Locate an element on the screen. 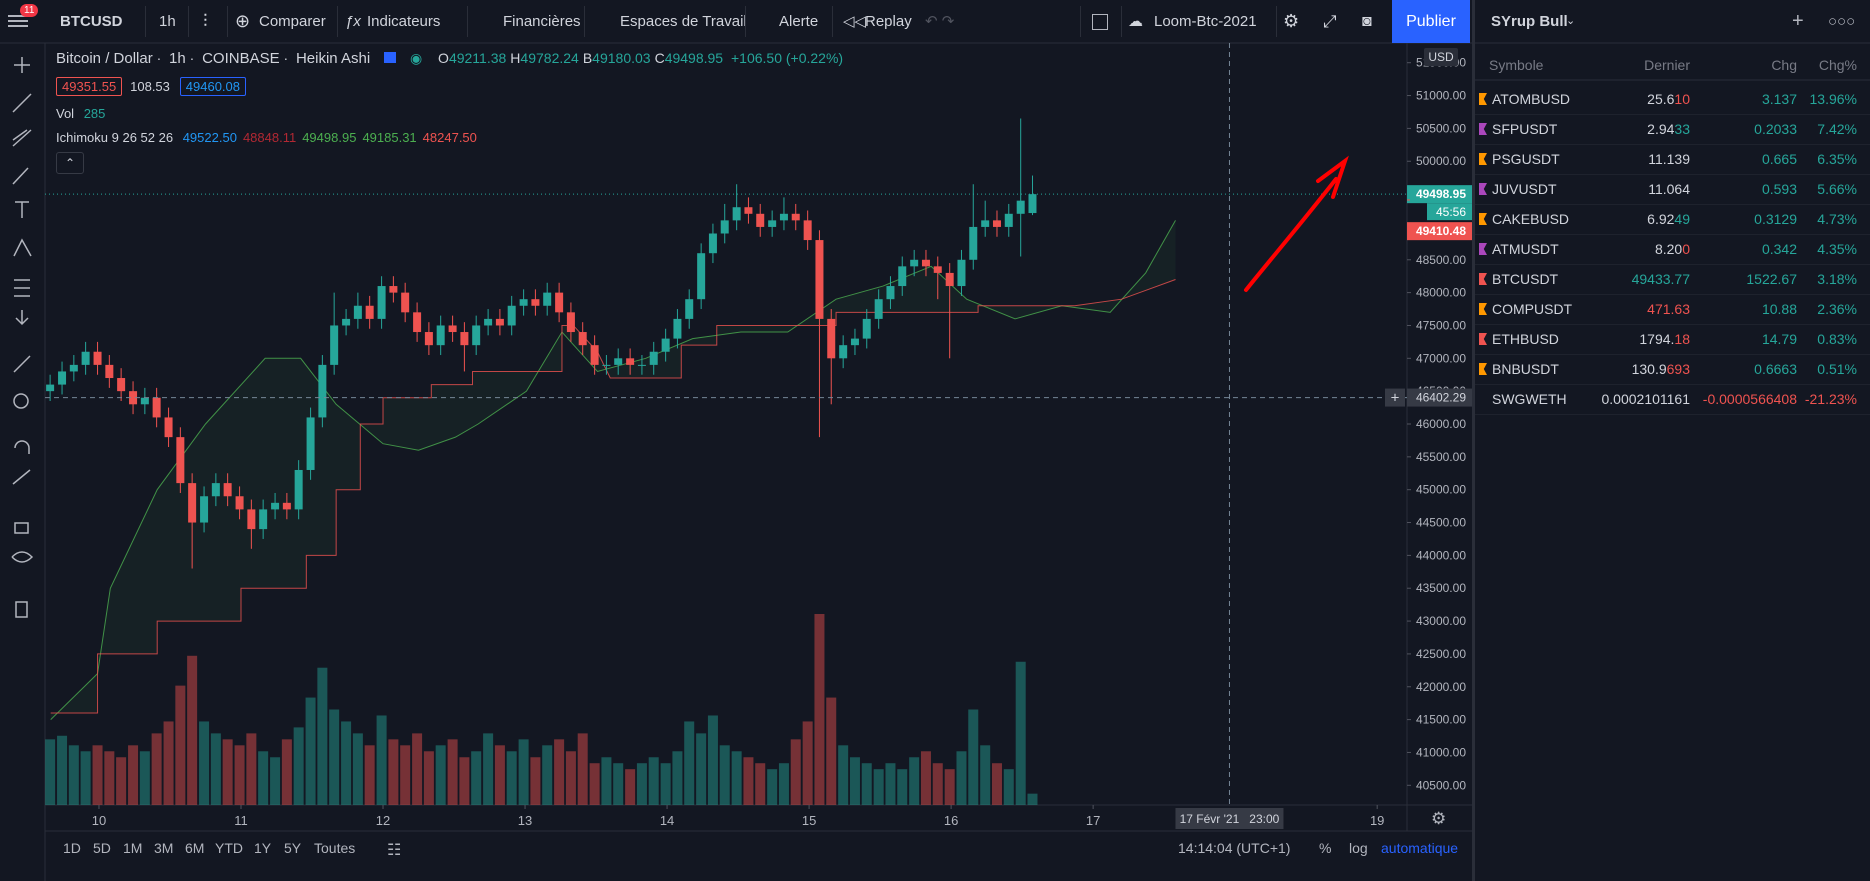 This screenshot has height=881, width=1870. range-button: 1Y is located at coordinates (263, 848).